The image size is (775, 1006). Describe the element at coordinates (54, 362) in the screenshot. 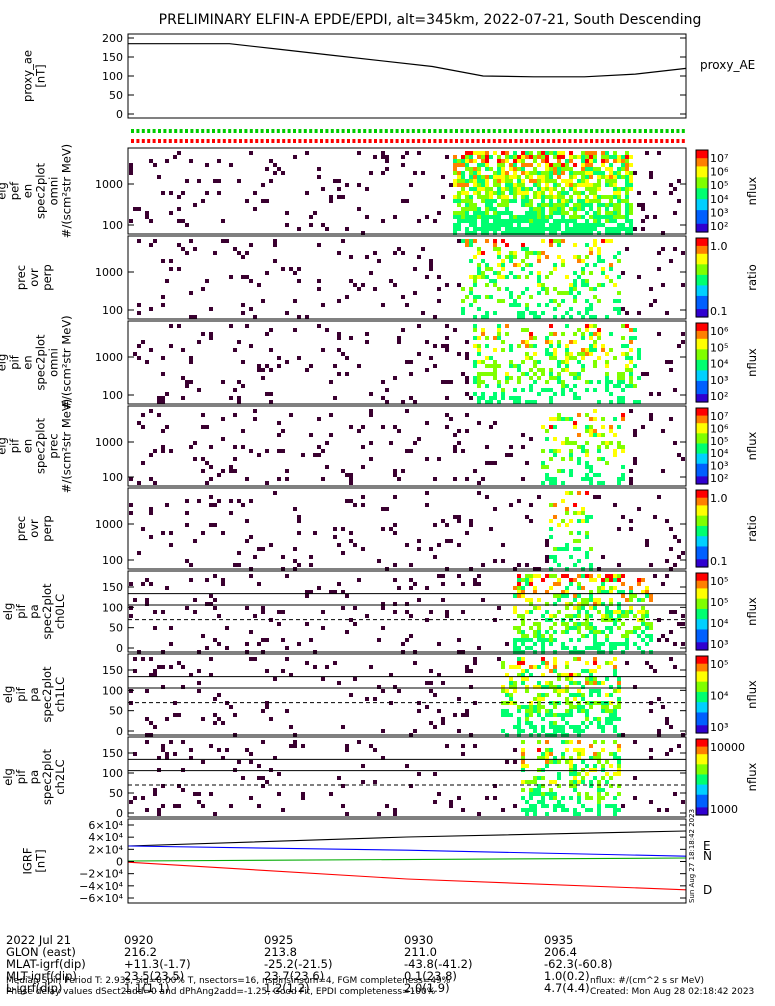

I see `ylabel-line: omni` at that location.